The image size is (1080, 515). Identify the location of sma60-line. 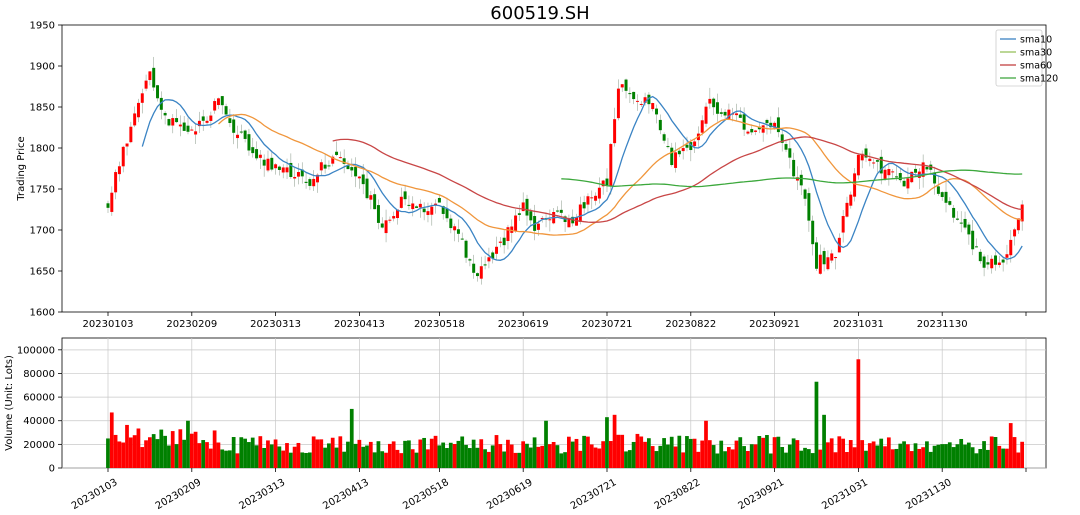
(677, 179).